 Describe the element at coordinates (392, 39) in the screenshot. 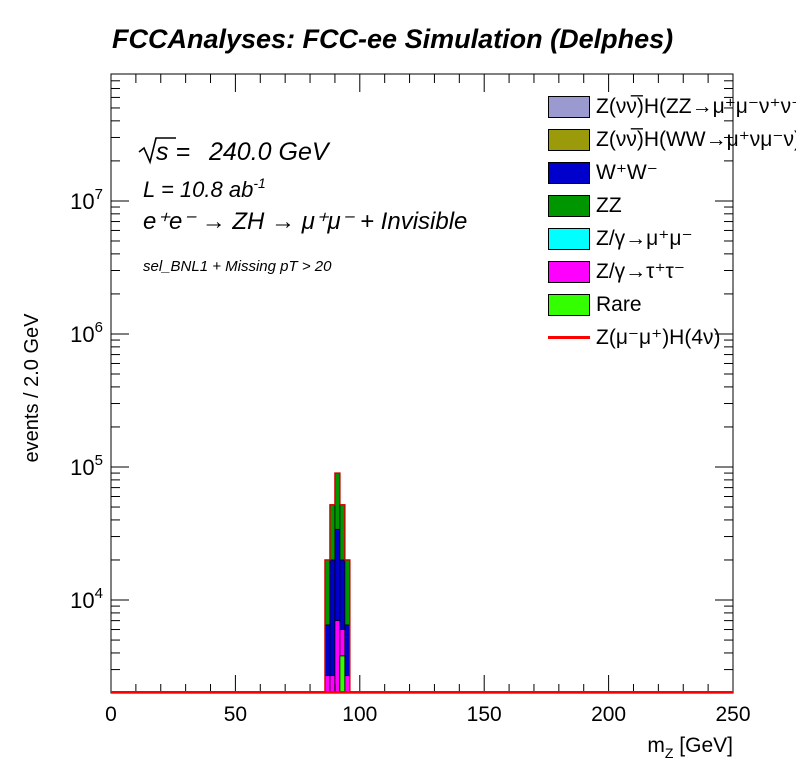

I see `chart-title: FCCAnalyses: FCC-ee Simulation (Delphes)` at that location.